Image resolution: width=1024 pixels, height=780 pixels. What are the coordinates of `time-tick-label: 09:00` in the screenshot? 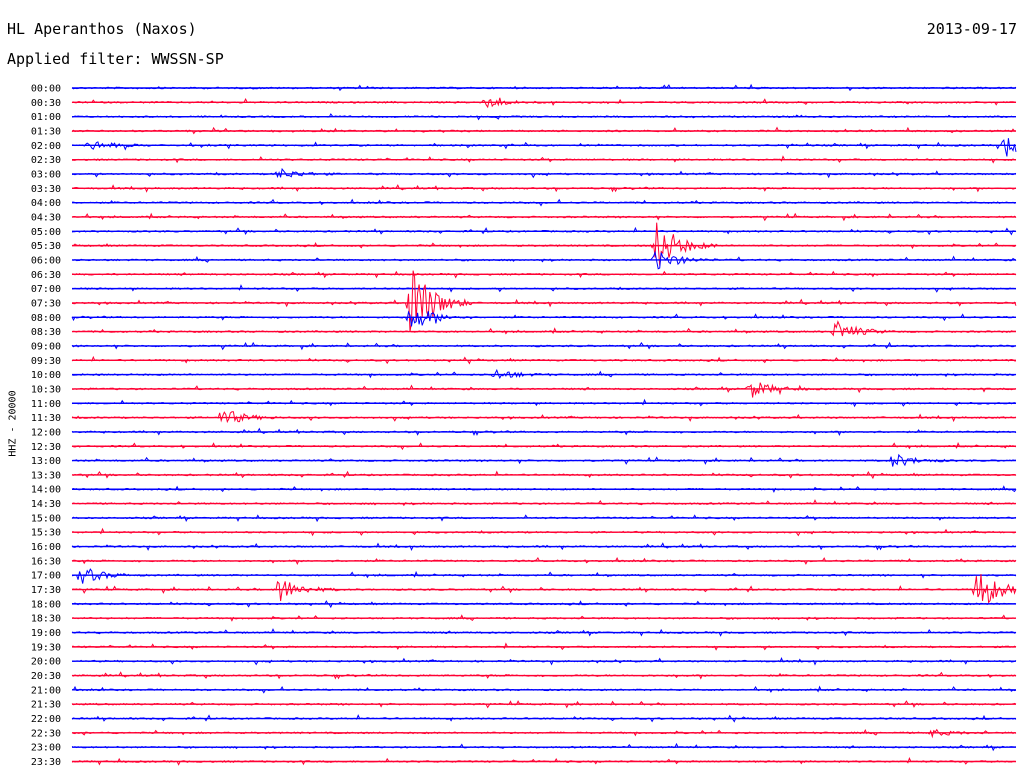 It's located at (46, 346).